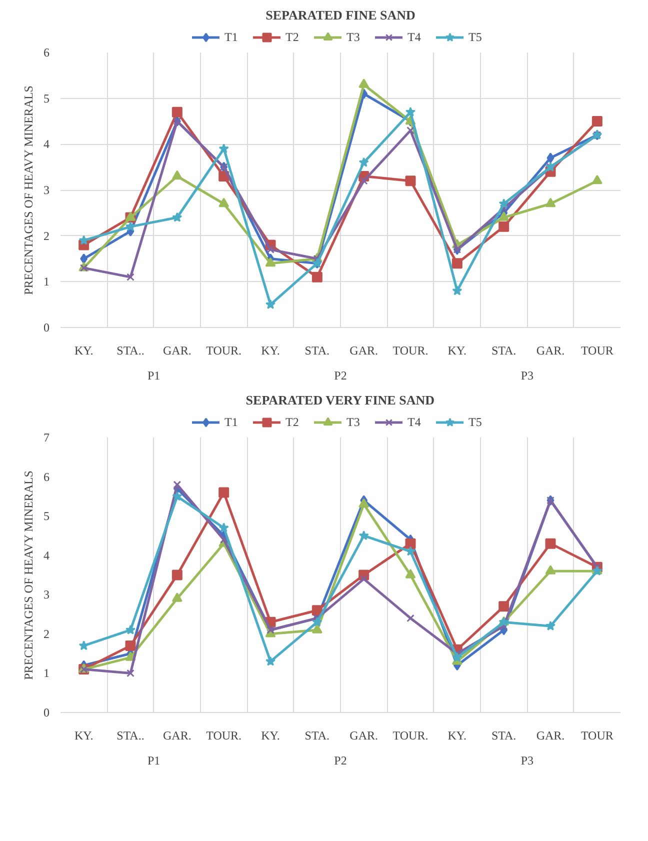  Describe the element at coordinates (341, 15) in the screenshot. I see `chart-title: SEPARATED FINE SAND` at that location.